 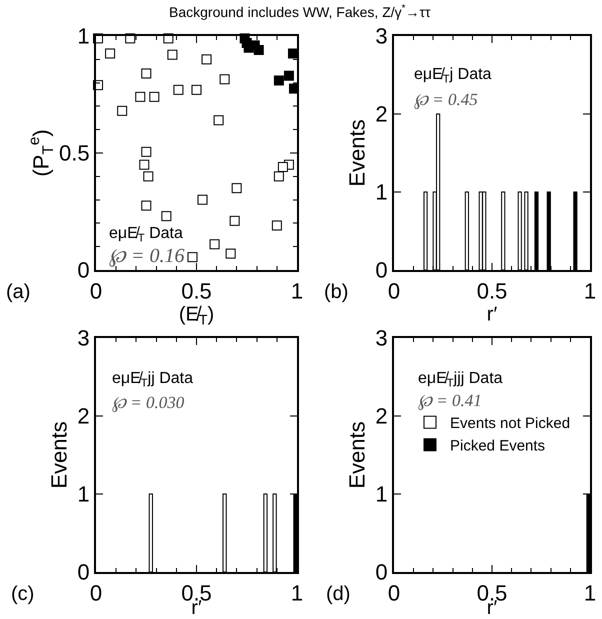 I want to click on y-tick-label: 0.5, so click(x=74, y=153).